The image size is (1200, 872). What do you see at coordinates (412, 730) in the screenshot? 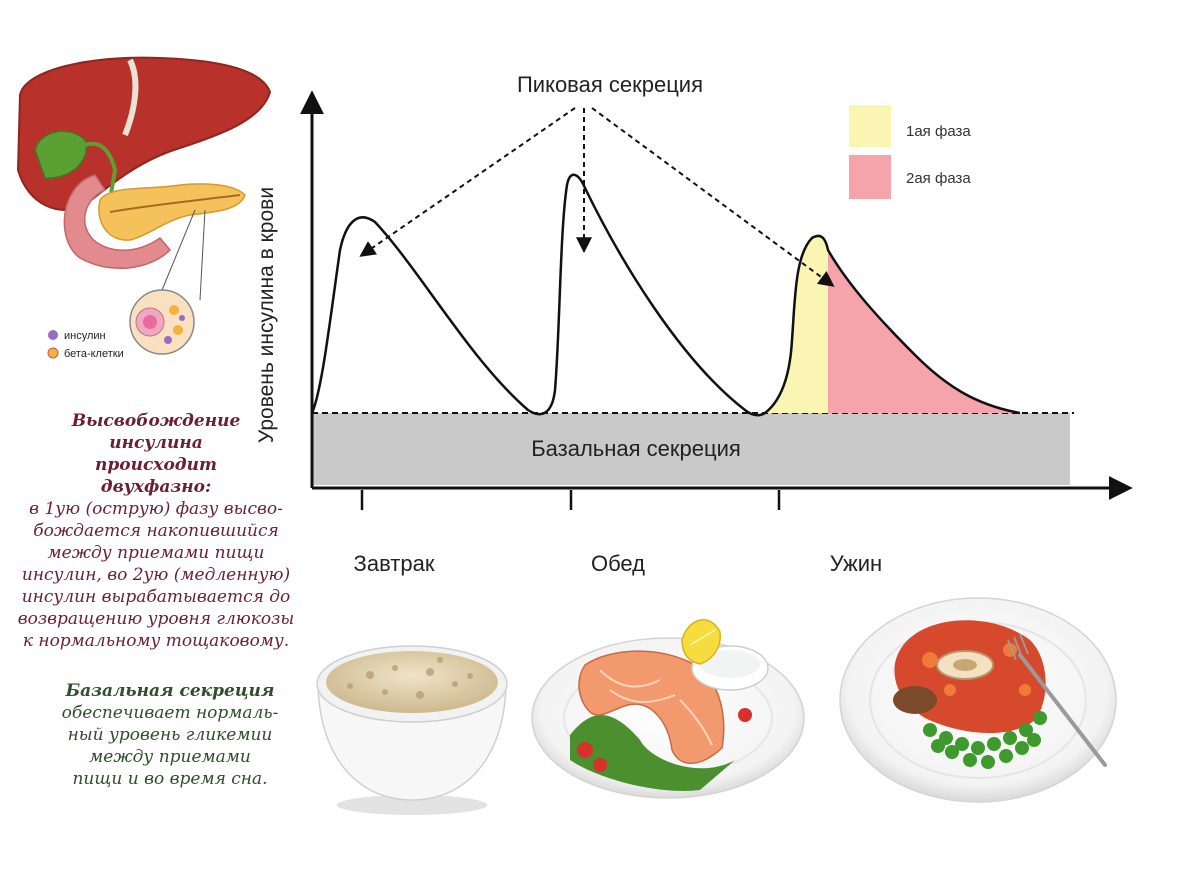
I see `oatmeal-bowl-image` at bounding box center [412, 730].